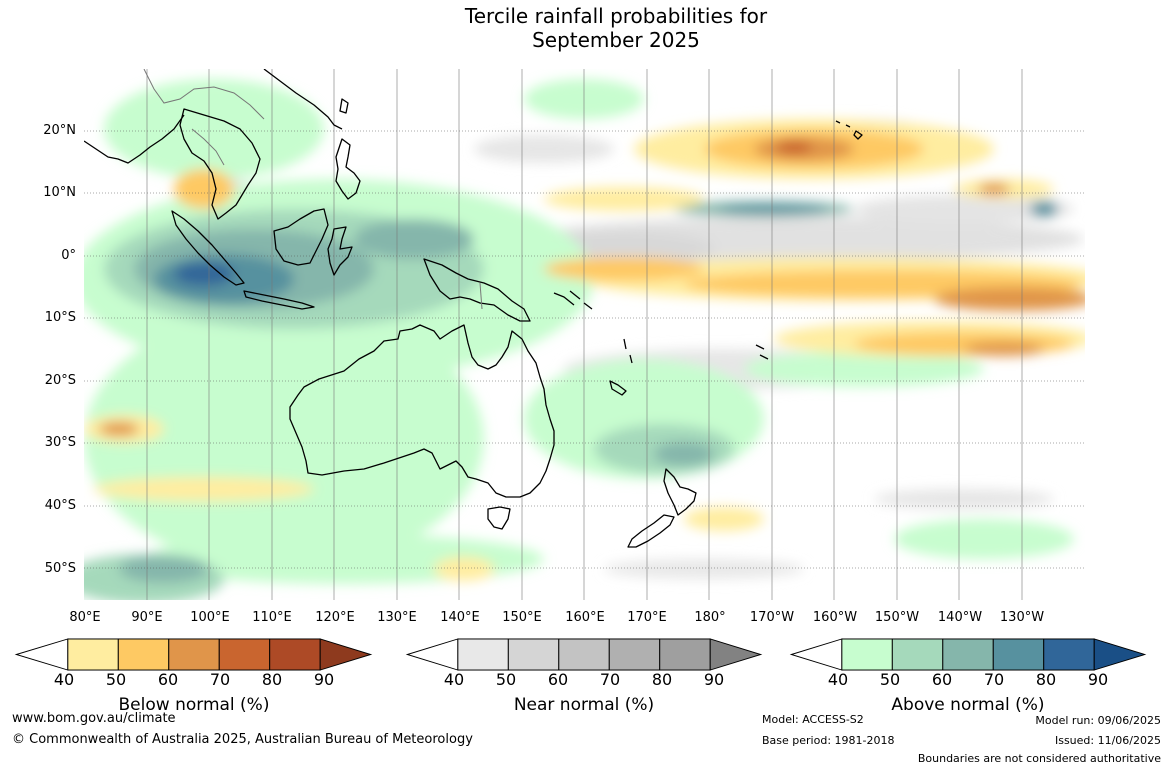  What do you see at coordinates (585, 617) in the screenshot?
I see `lon-label-160e: 160°E` at bounding box center [585, 617].